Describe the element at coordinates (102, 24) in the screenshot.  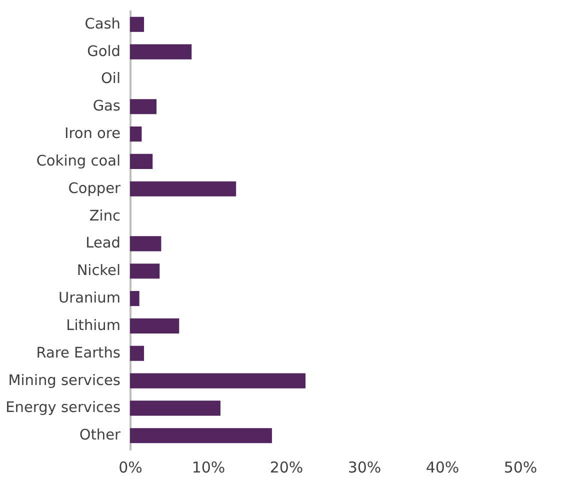
I see `y-tick-label: Cash` at that location.